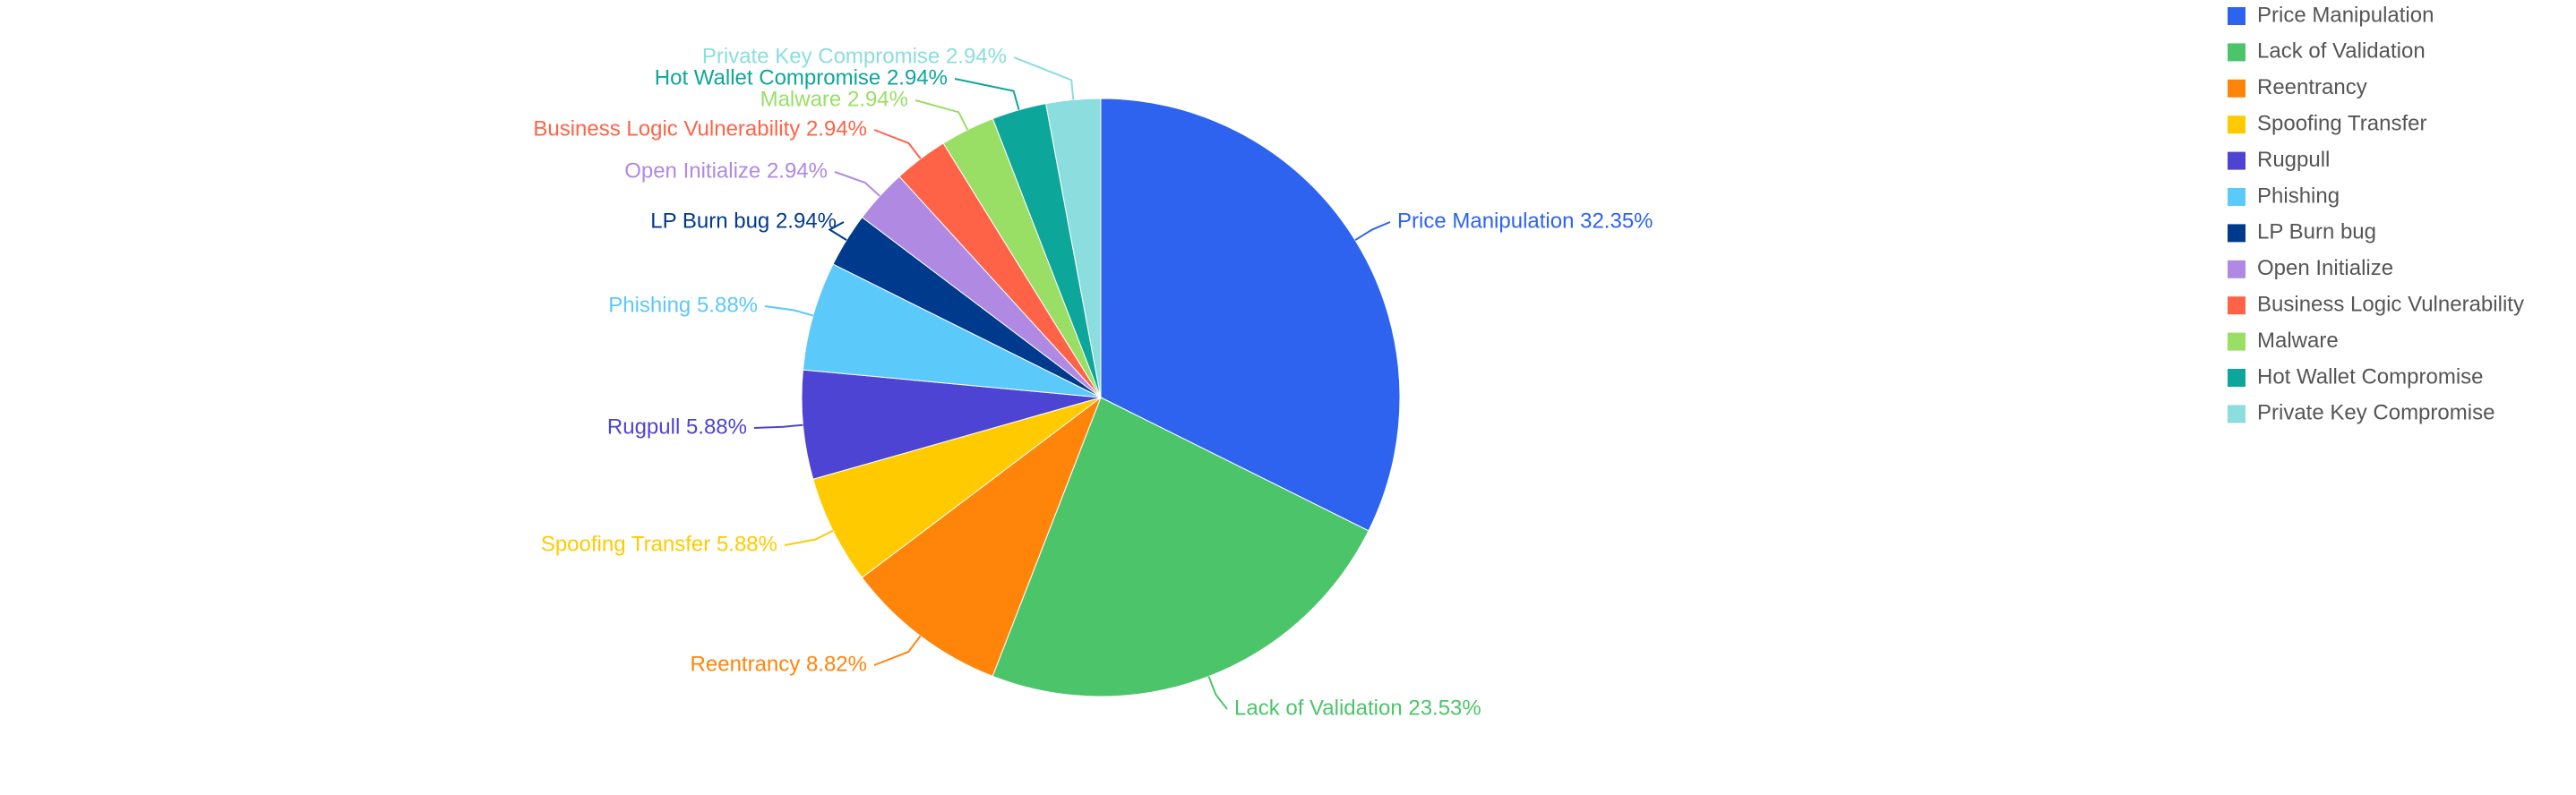  I want to click on slice-label: Spoofing Transfer 5.88%, so click(659, 544).